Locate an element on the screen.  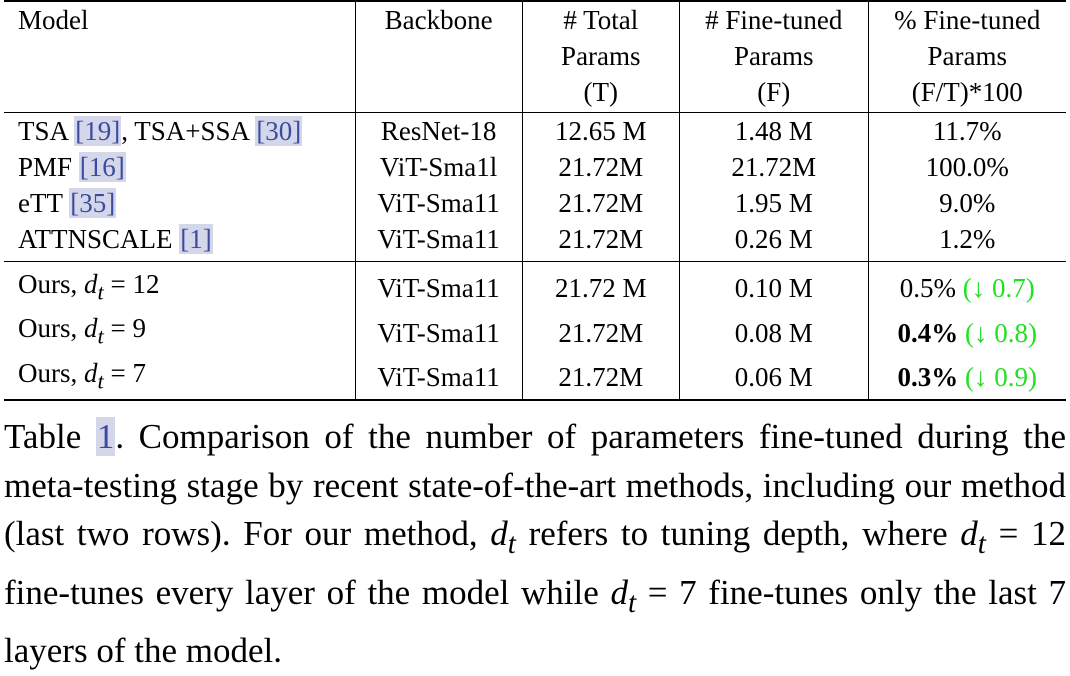
cell-model: Ours, dt = 12 is located at coordinates (89, 287).